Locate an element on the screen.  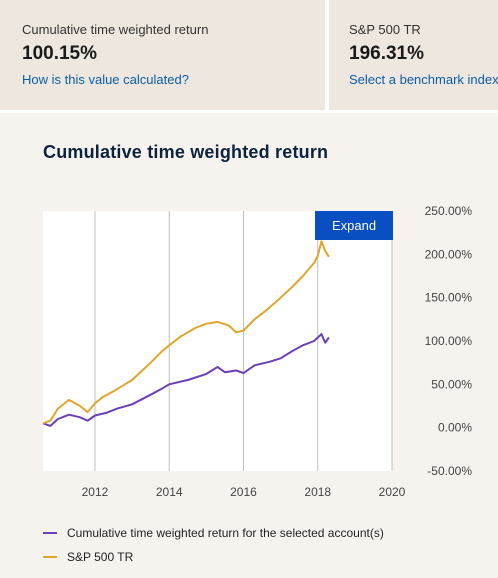
how-calculated-link: How is this value calculated? is located at coordinates (105, 79).